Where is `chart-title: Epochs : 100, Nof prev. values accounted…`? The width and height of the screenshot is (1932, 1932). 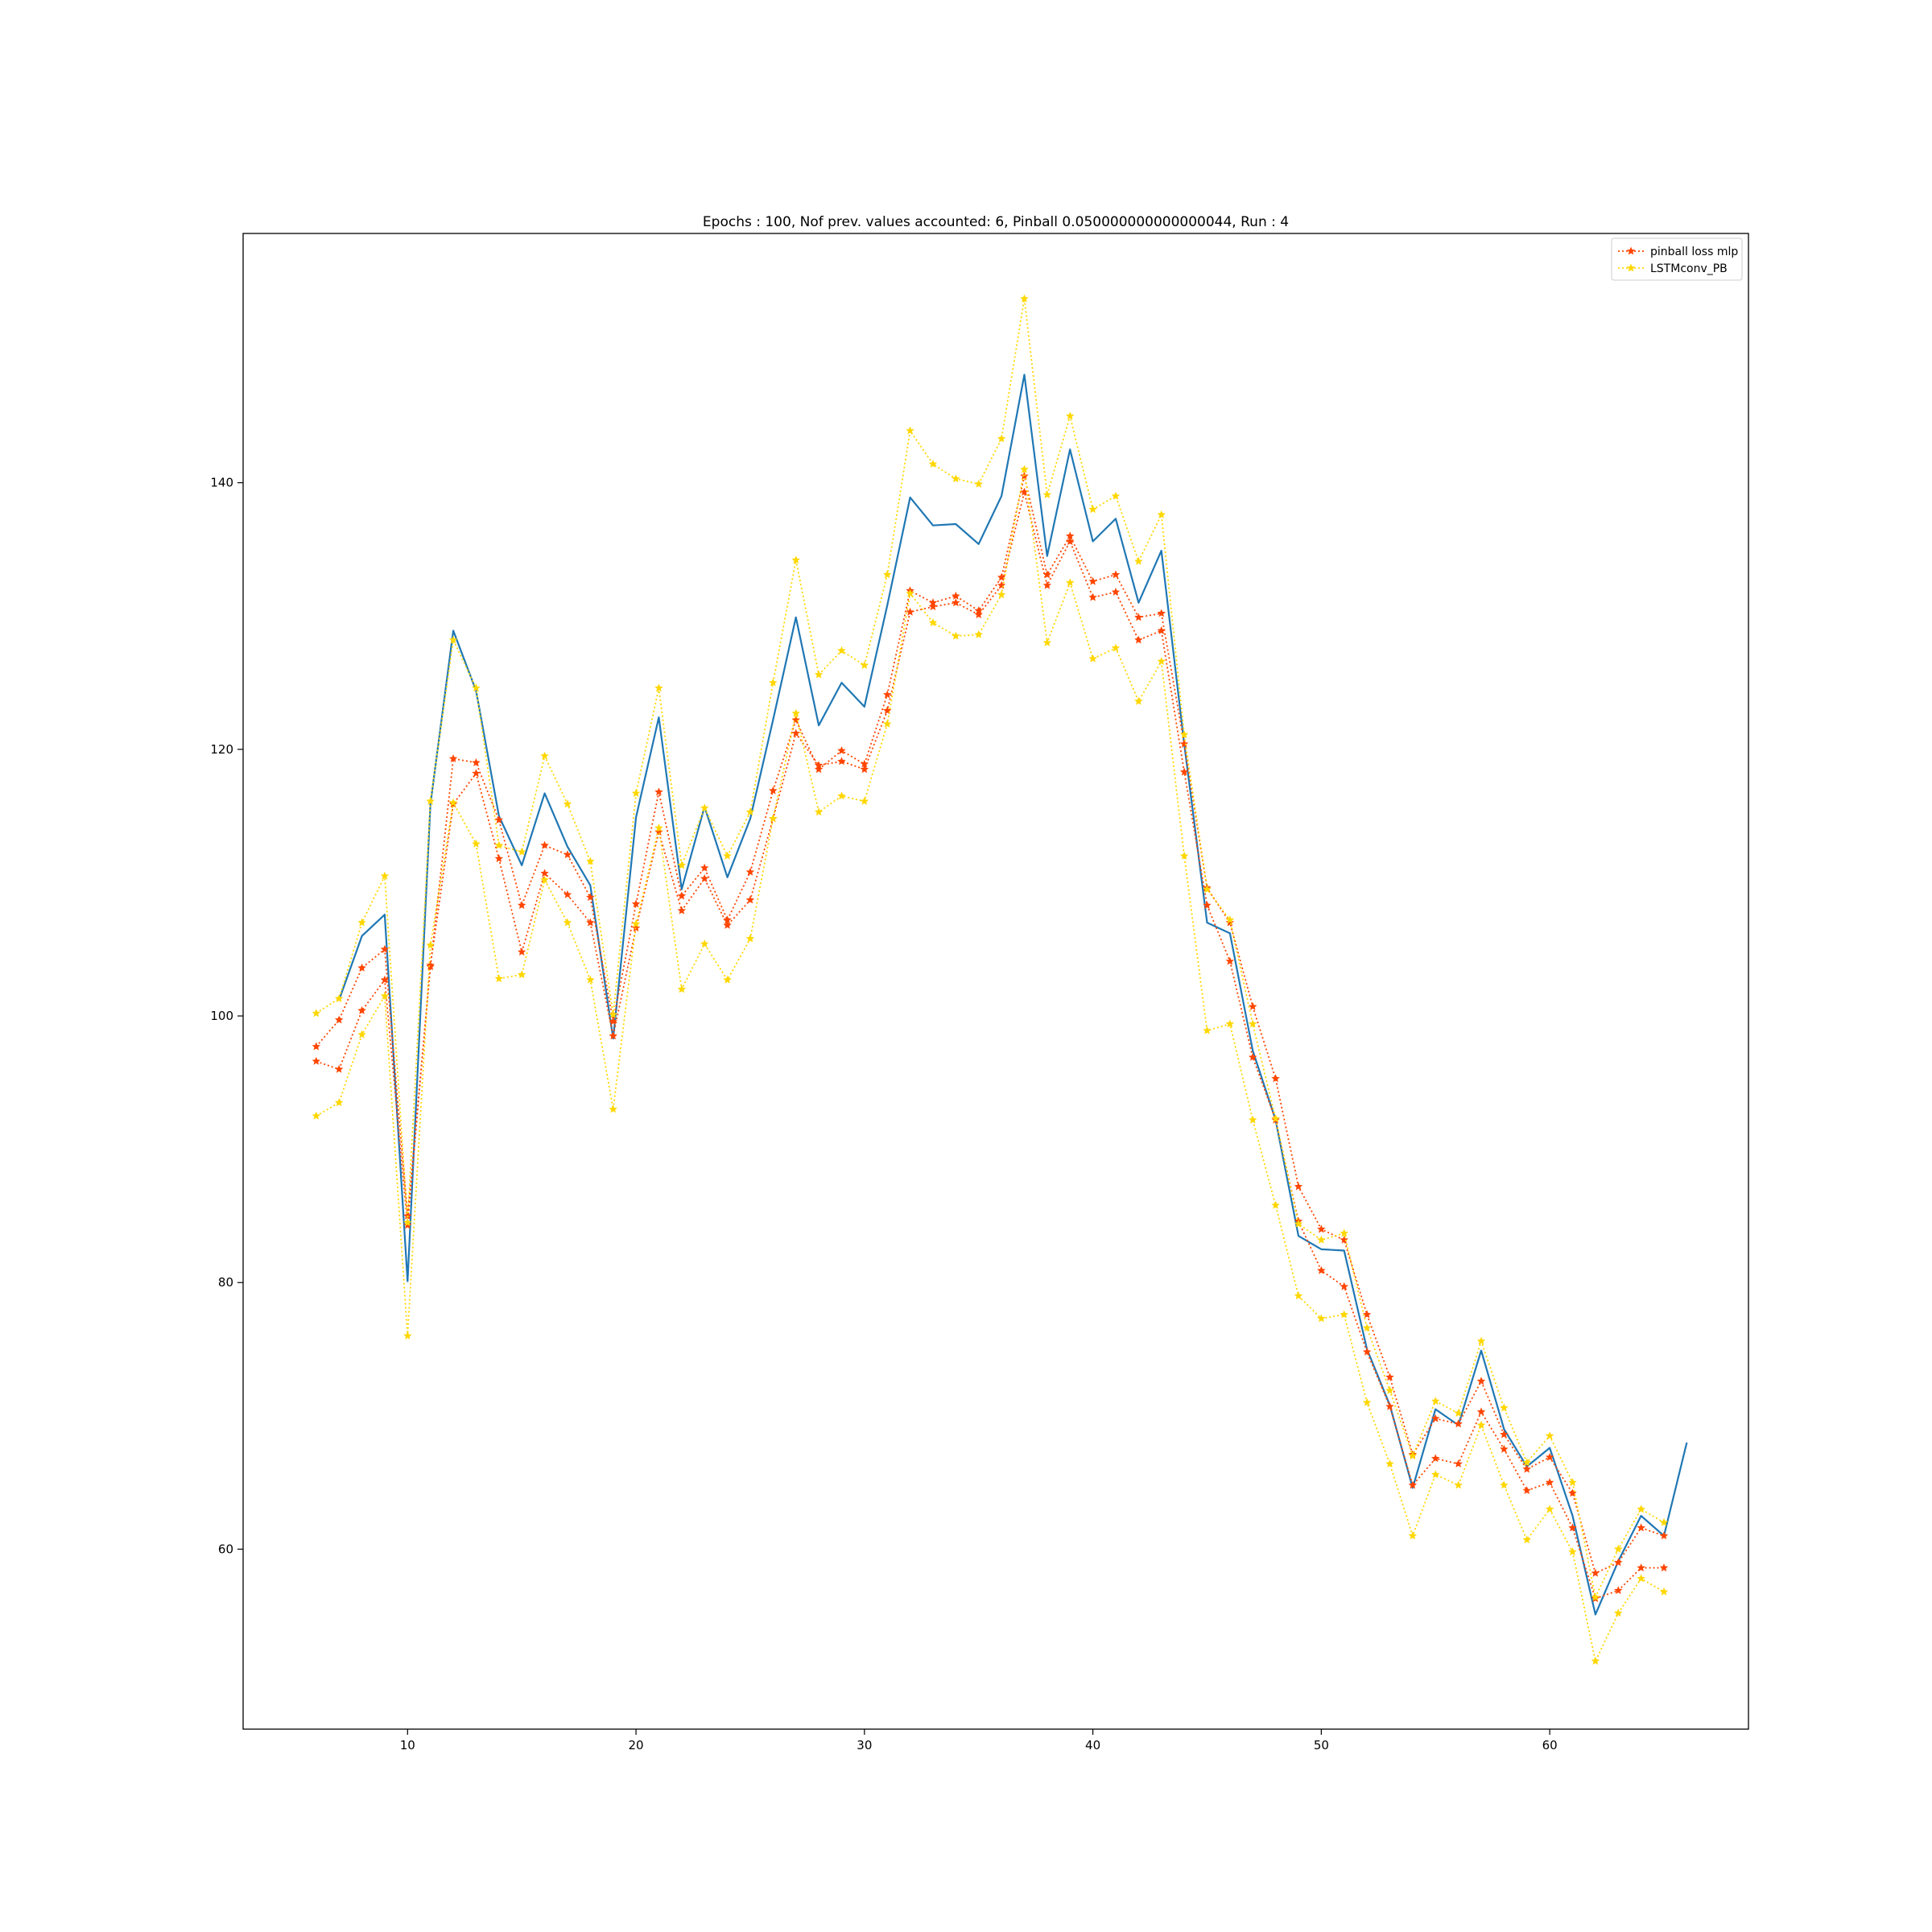 chart-title: Epochs : 100, Nof prev. values accounted… is located at coordinates (996, 222).